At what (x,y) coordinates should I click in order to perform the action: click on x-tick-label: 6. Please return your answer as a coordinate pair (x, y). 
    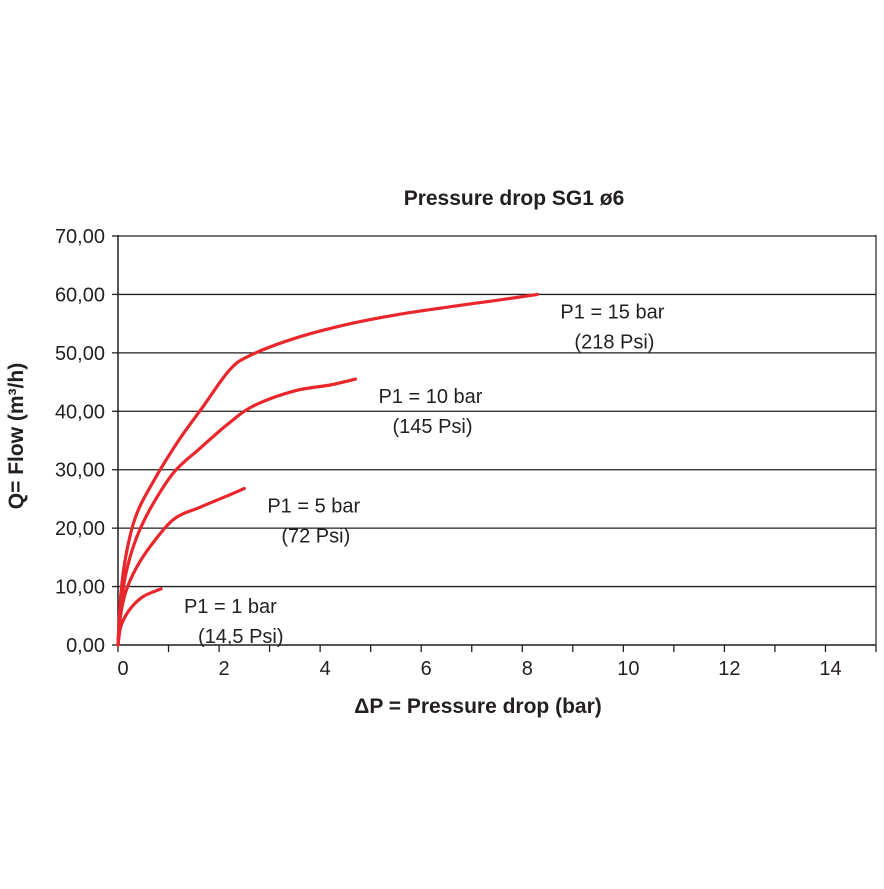
    Looking at the image, I should click on (426, 669).